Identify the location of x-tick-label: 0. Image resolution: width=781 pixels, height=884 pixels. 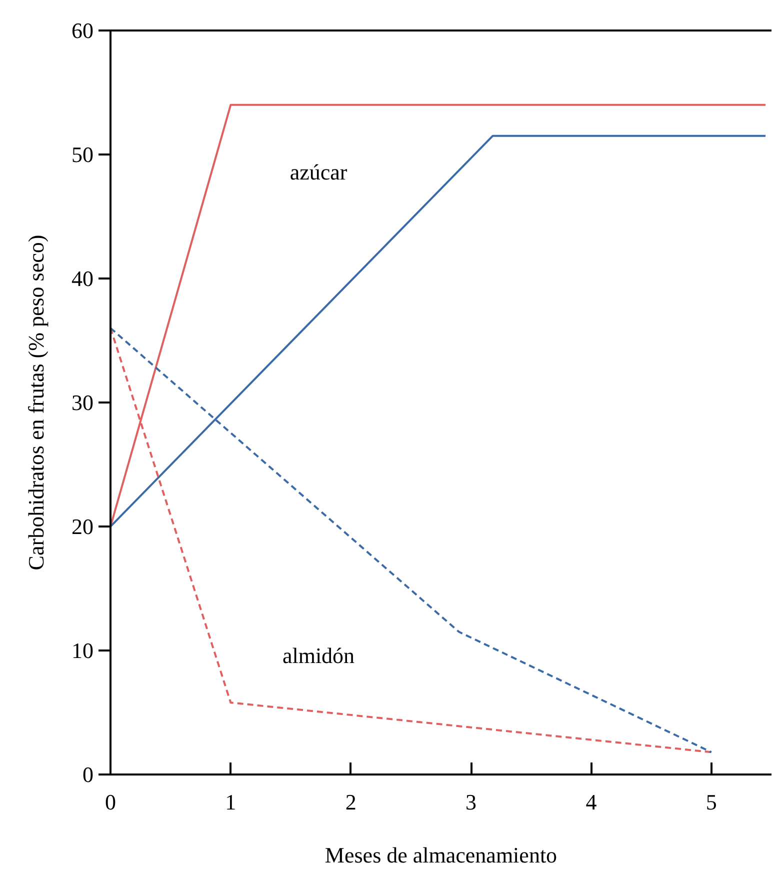
(110, 802).